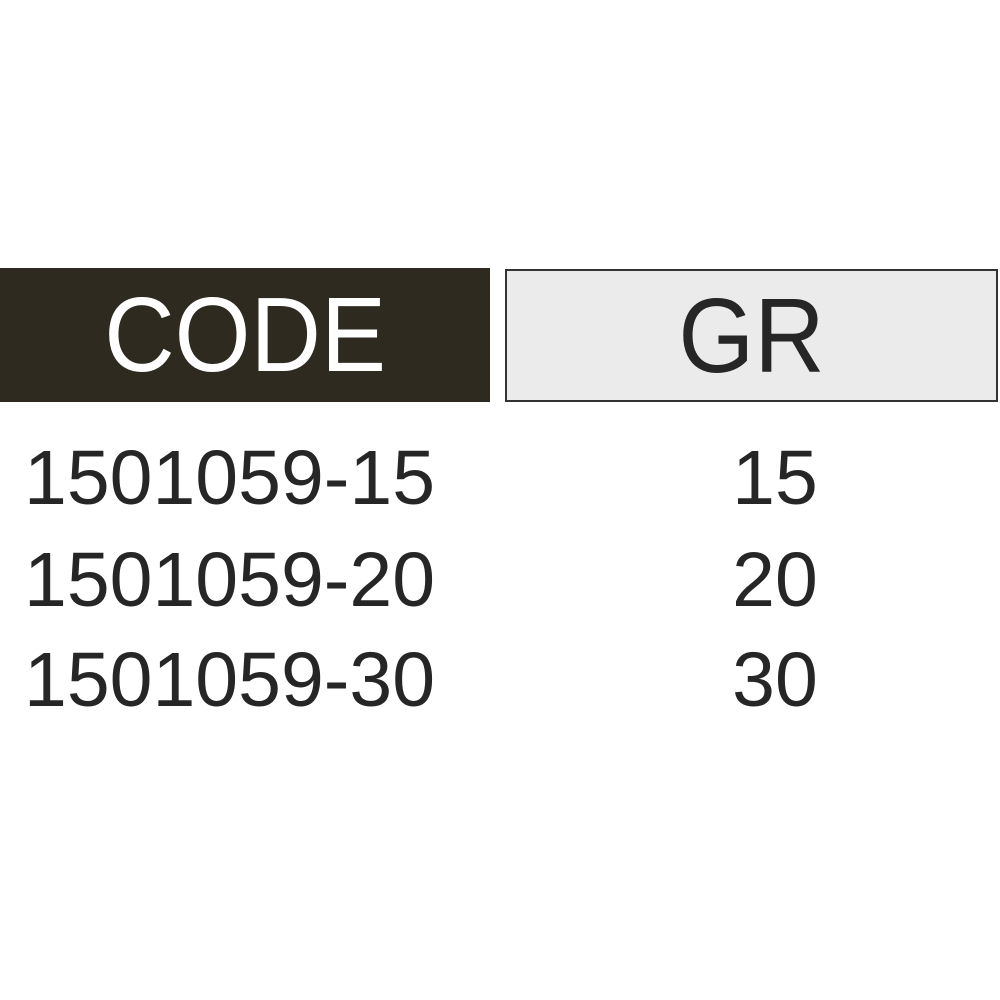 The width and height of the screenshot is (1000, 1000). I want to click on code-cell: 1501059-15, so click(230, 478).